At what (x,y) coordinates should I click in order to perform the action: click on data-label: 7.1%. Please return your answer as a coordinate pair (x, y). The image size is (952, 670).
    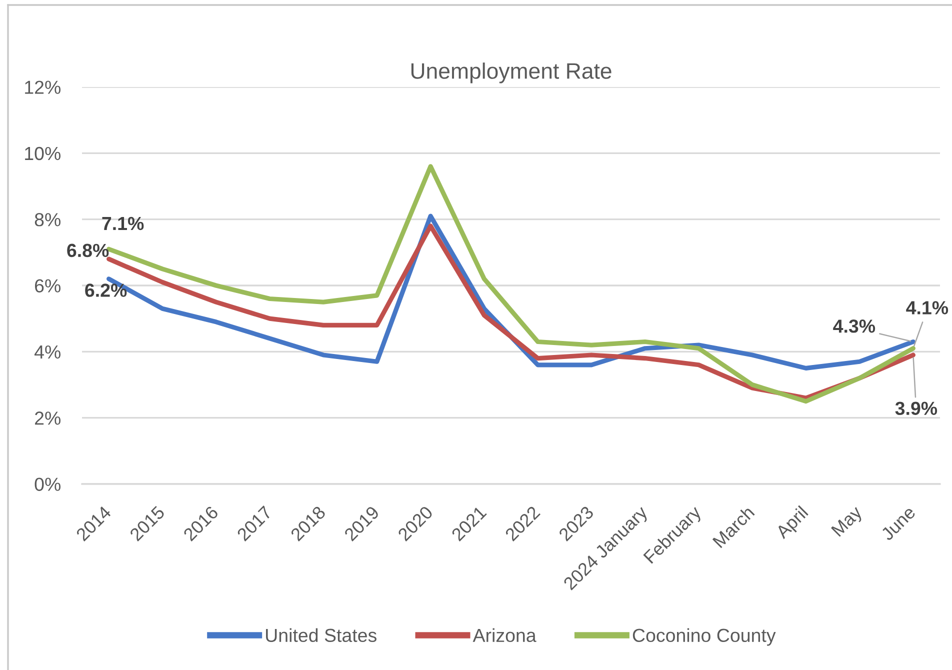
    Looking at the image, I should click on (123, 223).